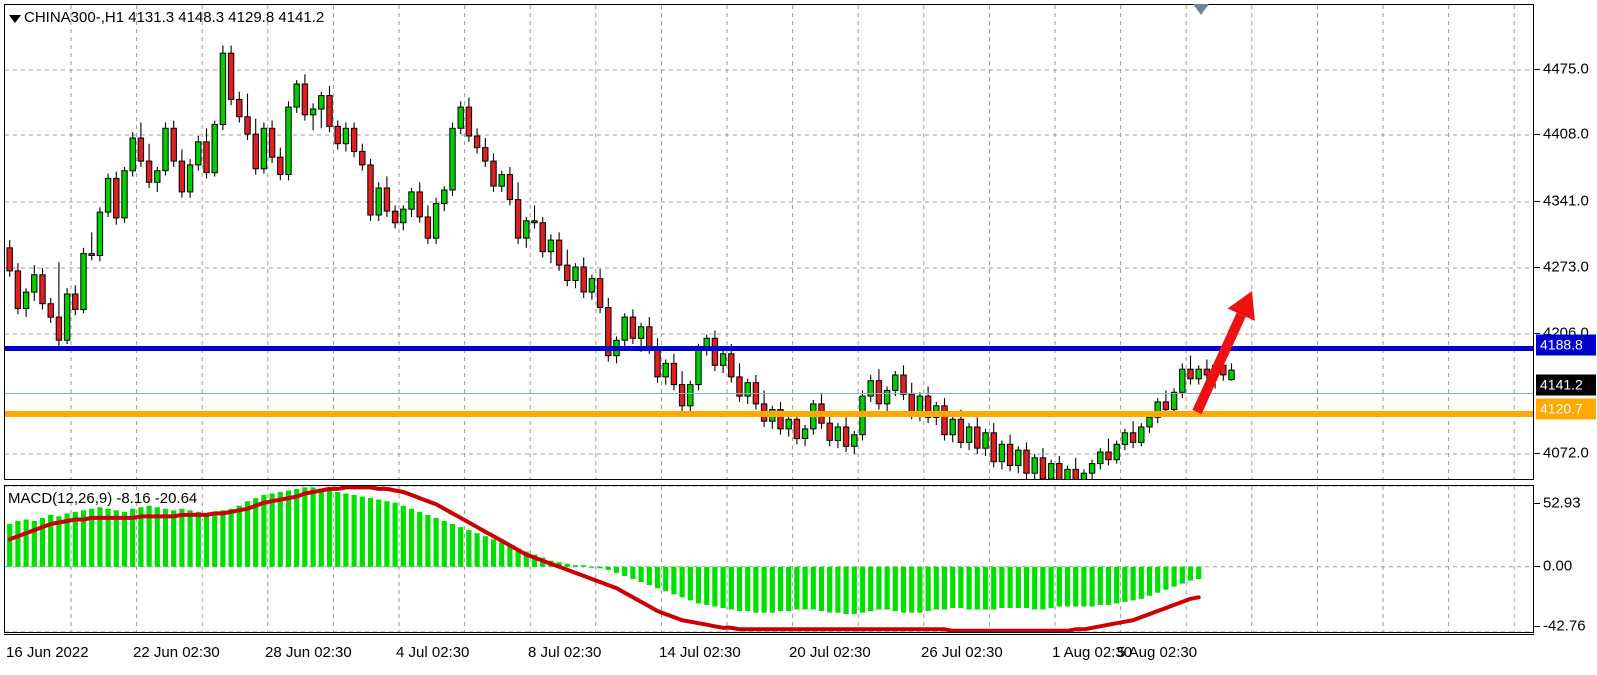 The height and width of the screenshot is (675, 1597). Describe the element at coordinates (1565, 560) in the screenshot. I see `macd-scale: 52.93 0.00 -42.76` at that location.